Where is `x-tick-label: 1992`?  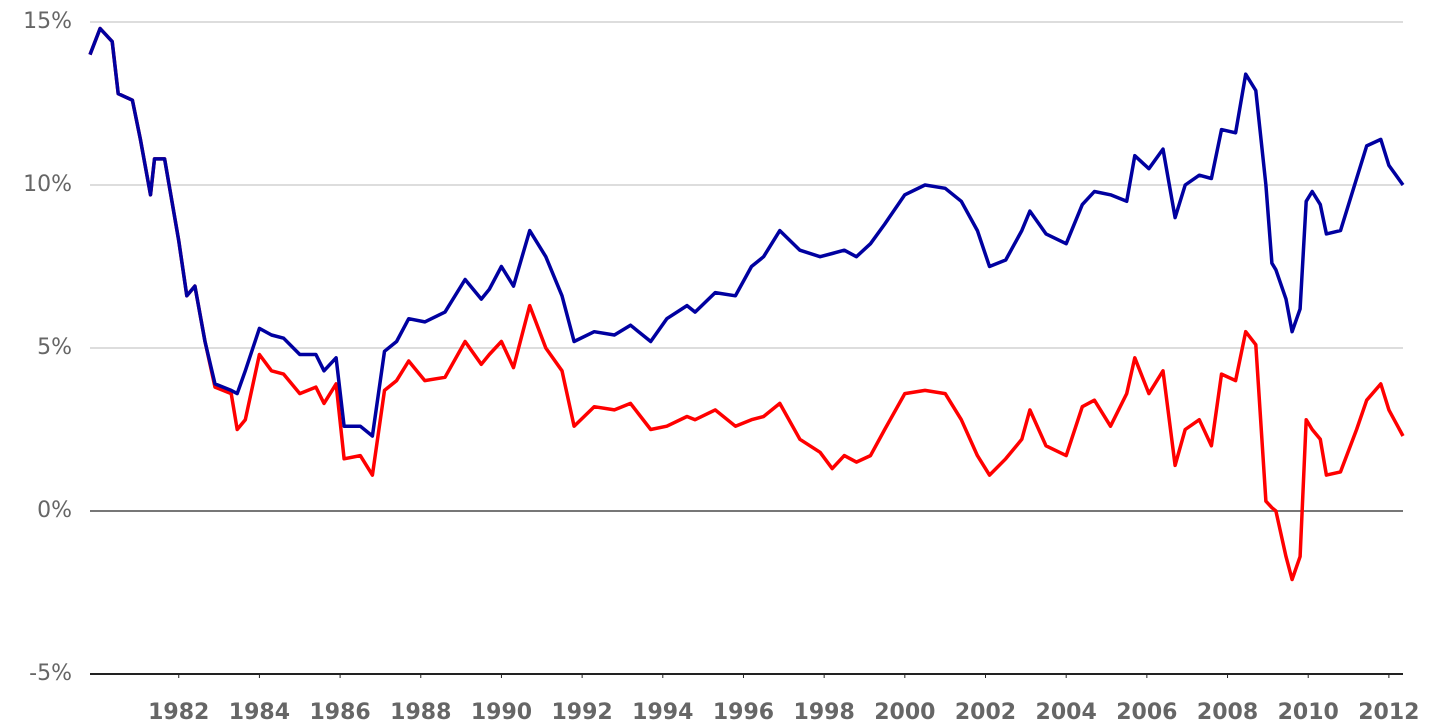
x-tick-label: 1992 is located at coordinates (582, 711).